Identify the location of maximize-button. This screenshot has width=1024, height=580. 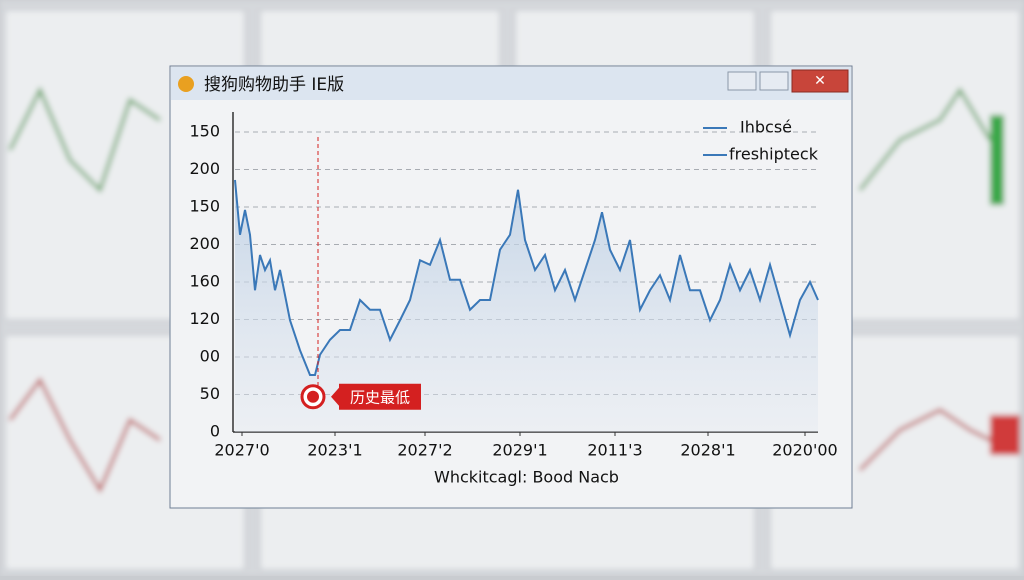
(774, 81).